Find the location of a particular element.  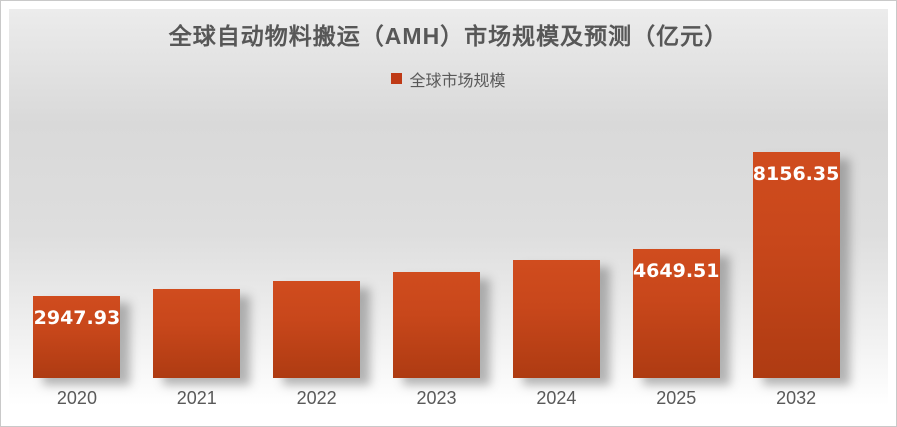

x-axis-label: 2032 is located at coordinates (796, 397).